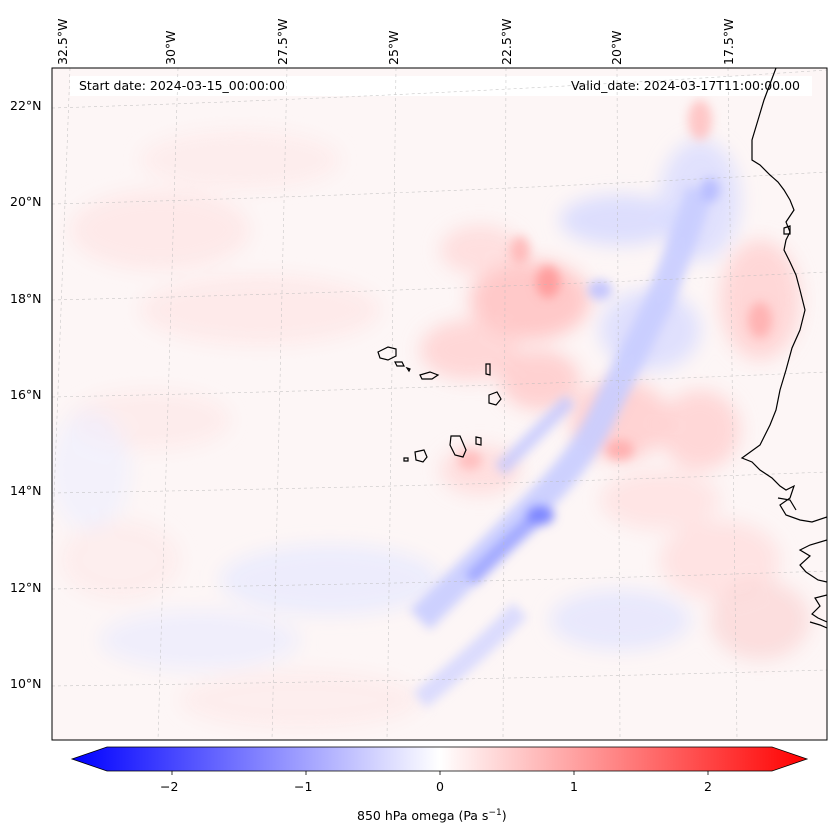 This screenshot has width=837, height=839. Describe the element at coordinates (574, 786) in the screenshot. I see `colorbar-tick-1: 1` at that location.